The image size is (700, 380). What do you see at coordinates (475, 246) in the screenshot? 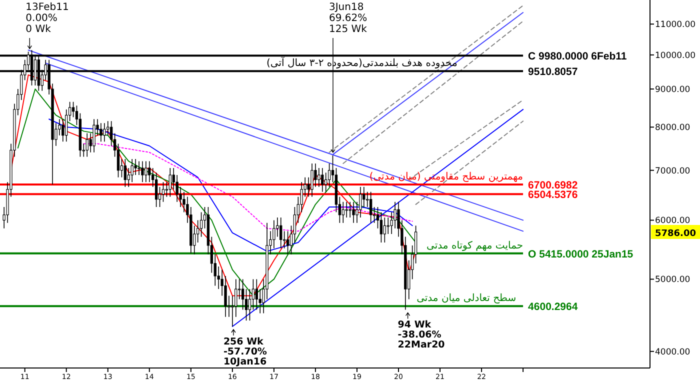
I see `annotation: حمایت مهم کوتاه مدتی` at bounding box center [475, 246].